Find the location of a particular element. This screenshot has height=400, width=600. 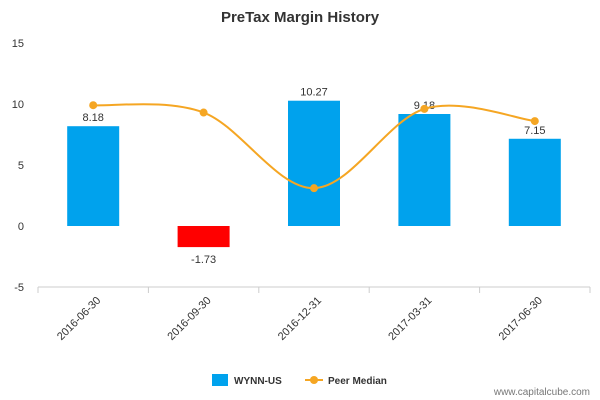

y-tick-label: 5 is located at coordinates (21, 166).